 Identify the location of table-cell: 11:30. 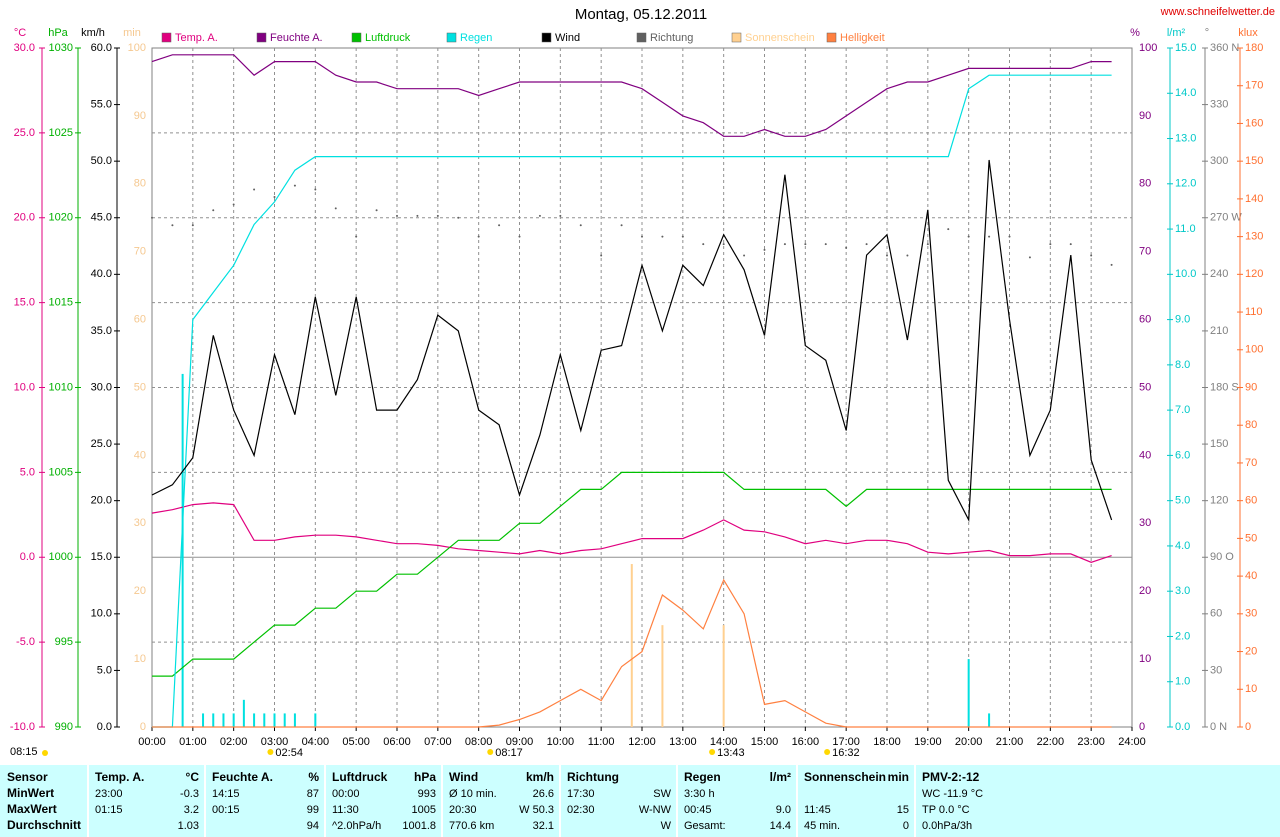
(345, 810).